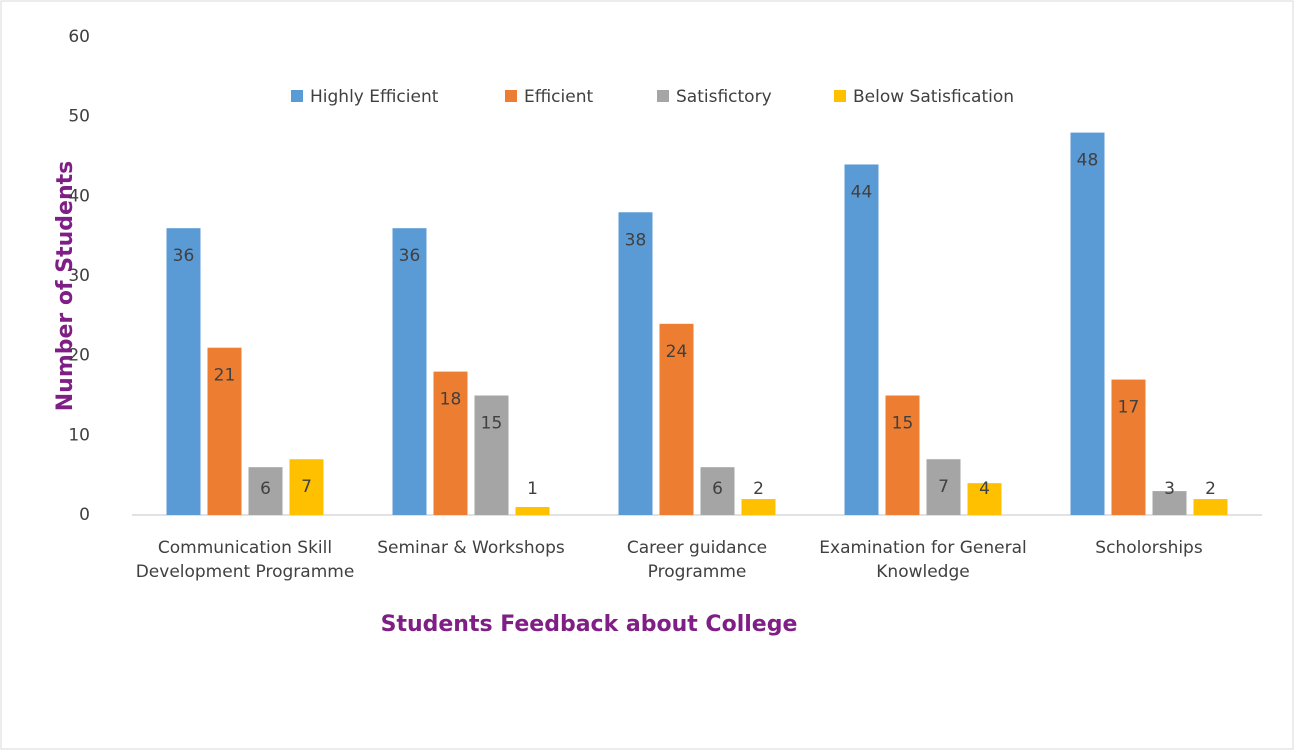  I want to click on data-label: 24, so click(677, 352).